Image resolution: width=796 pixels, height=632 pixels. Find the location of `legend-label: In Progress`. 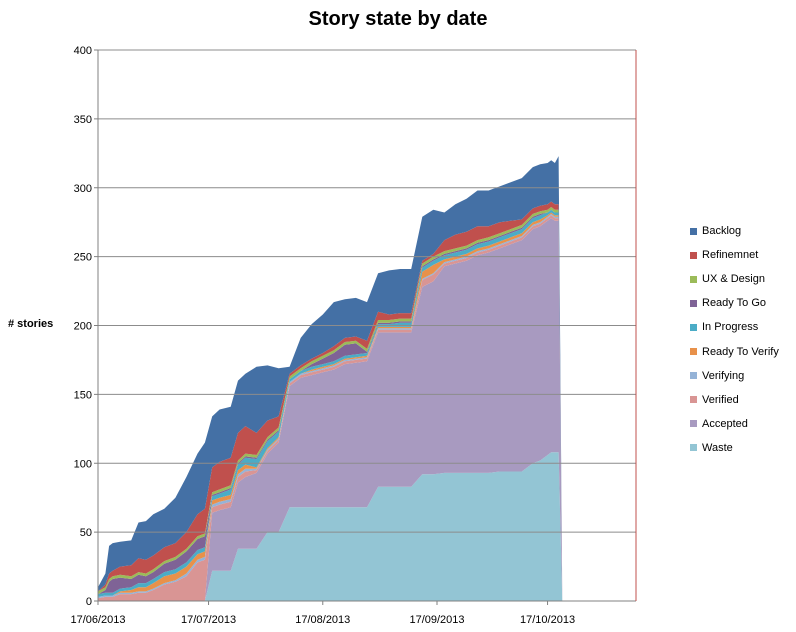

legend-label: In Progress is located at coordinates (730, 327).